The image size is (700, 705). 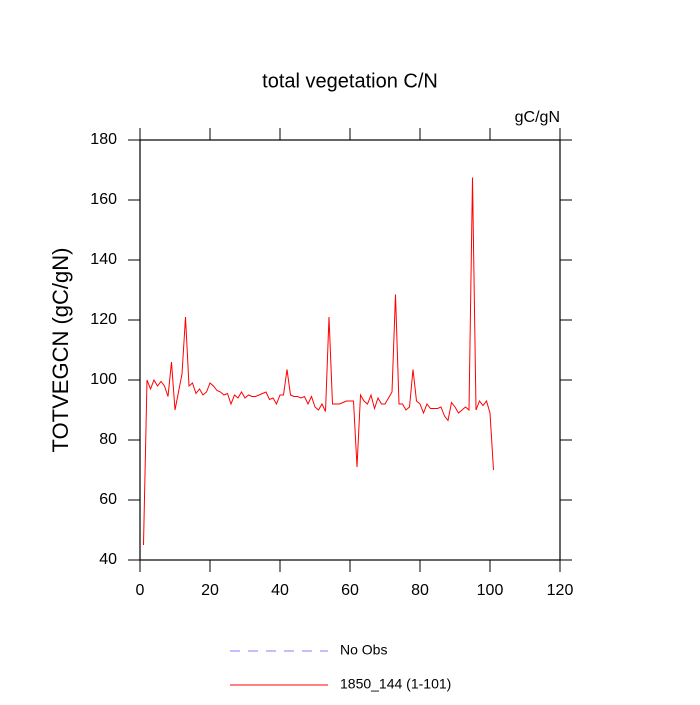 I want to click on y-tick-label: 40, so click(x=108, y=559).